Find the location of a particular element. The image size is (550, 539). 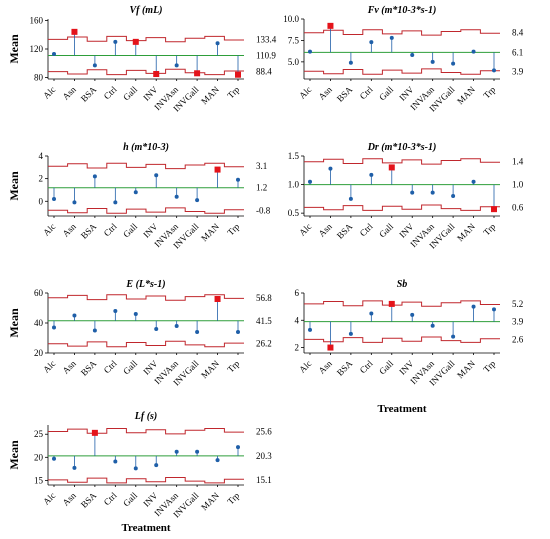

lcl-label: 3.9 is located at coordinates (518, 71).